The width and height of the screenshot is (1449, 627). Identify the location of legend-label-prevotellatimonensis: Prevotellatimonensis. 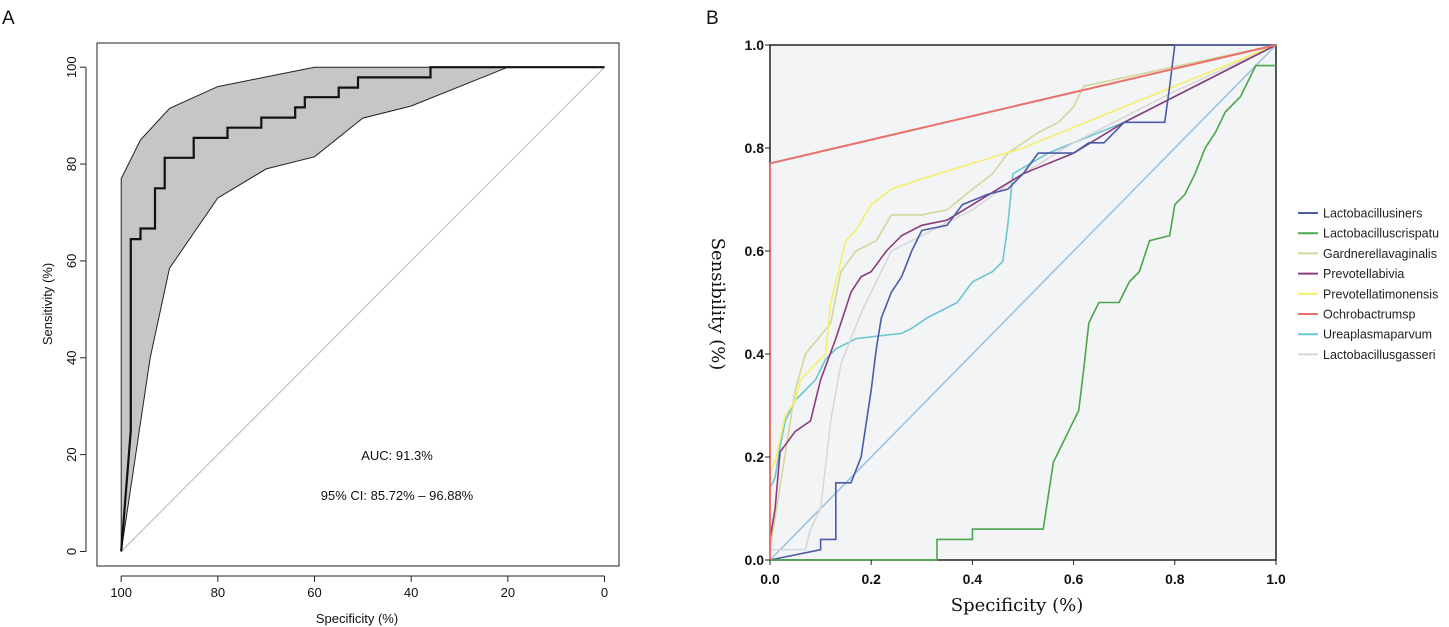
(1380, 294).